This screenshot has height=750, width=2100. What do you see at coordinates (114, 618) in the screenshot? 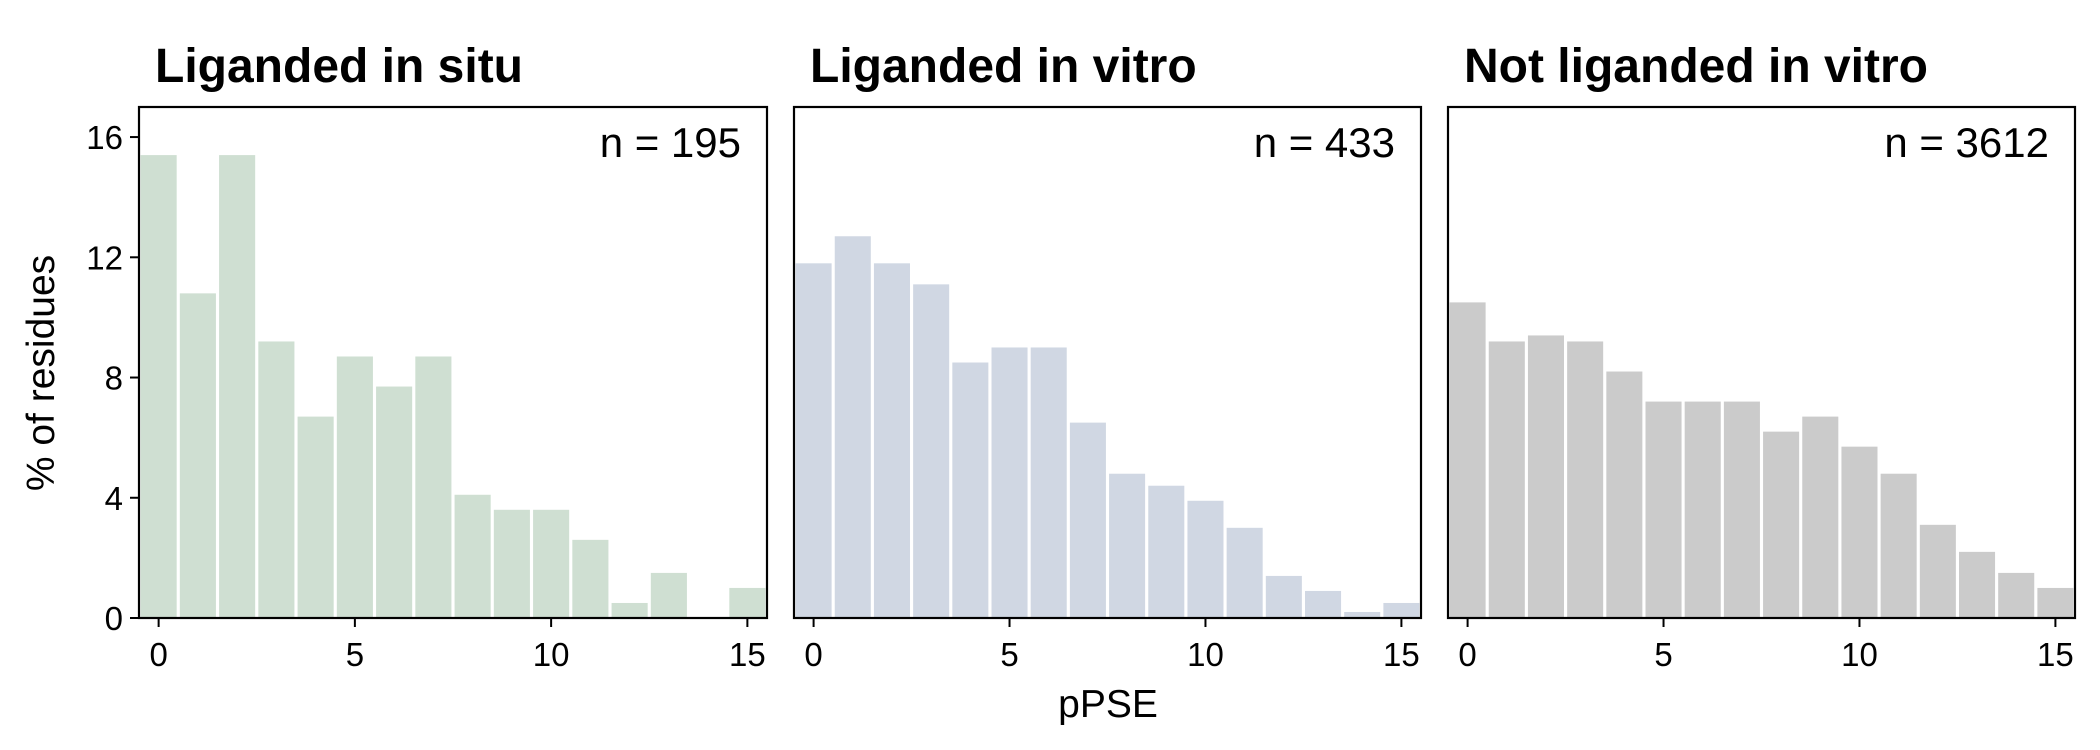
I see `y-tick-label: 0` at bounding box center [114, 618].